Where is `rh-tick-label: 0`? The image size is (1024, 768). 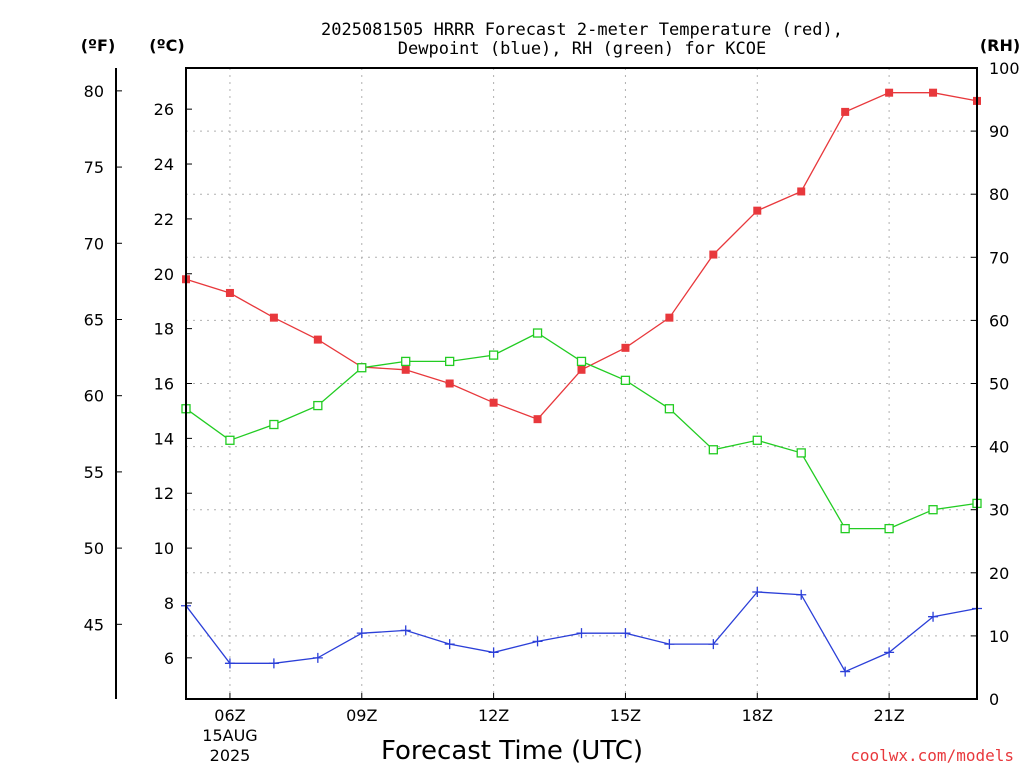 rh-tick-label: 0 is located at coordinates (994, 699).